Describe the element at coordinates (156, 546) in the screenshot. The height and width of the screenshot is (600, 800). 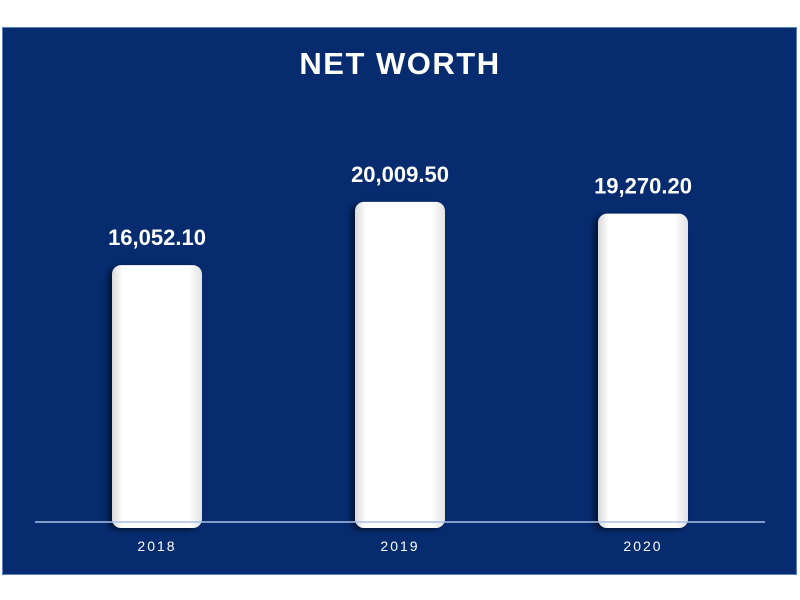
I see `x-tick-label-2018: 2018` at that location.